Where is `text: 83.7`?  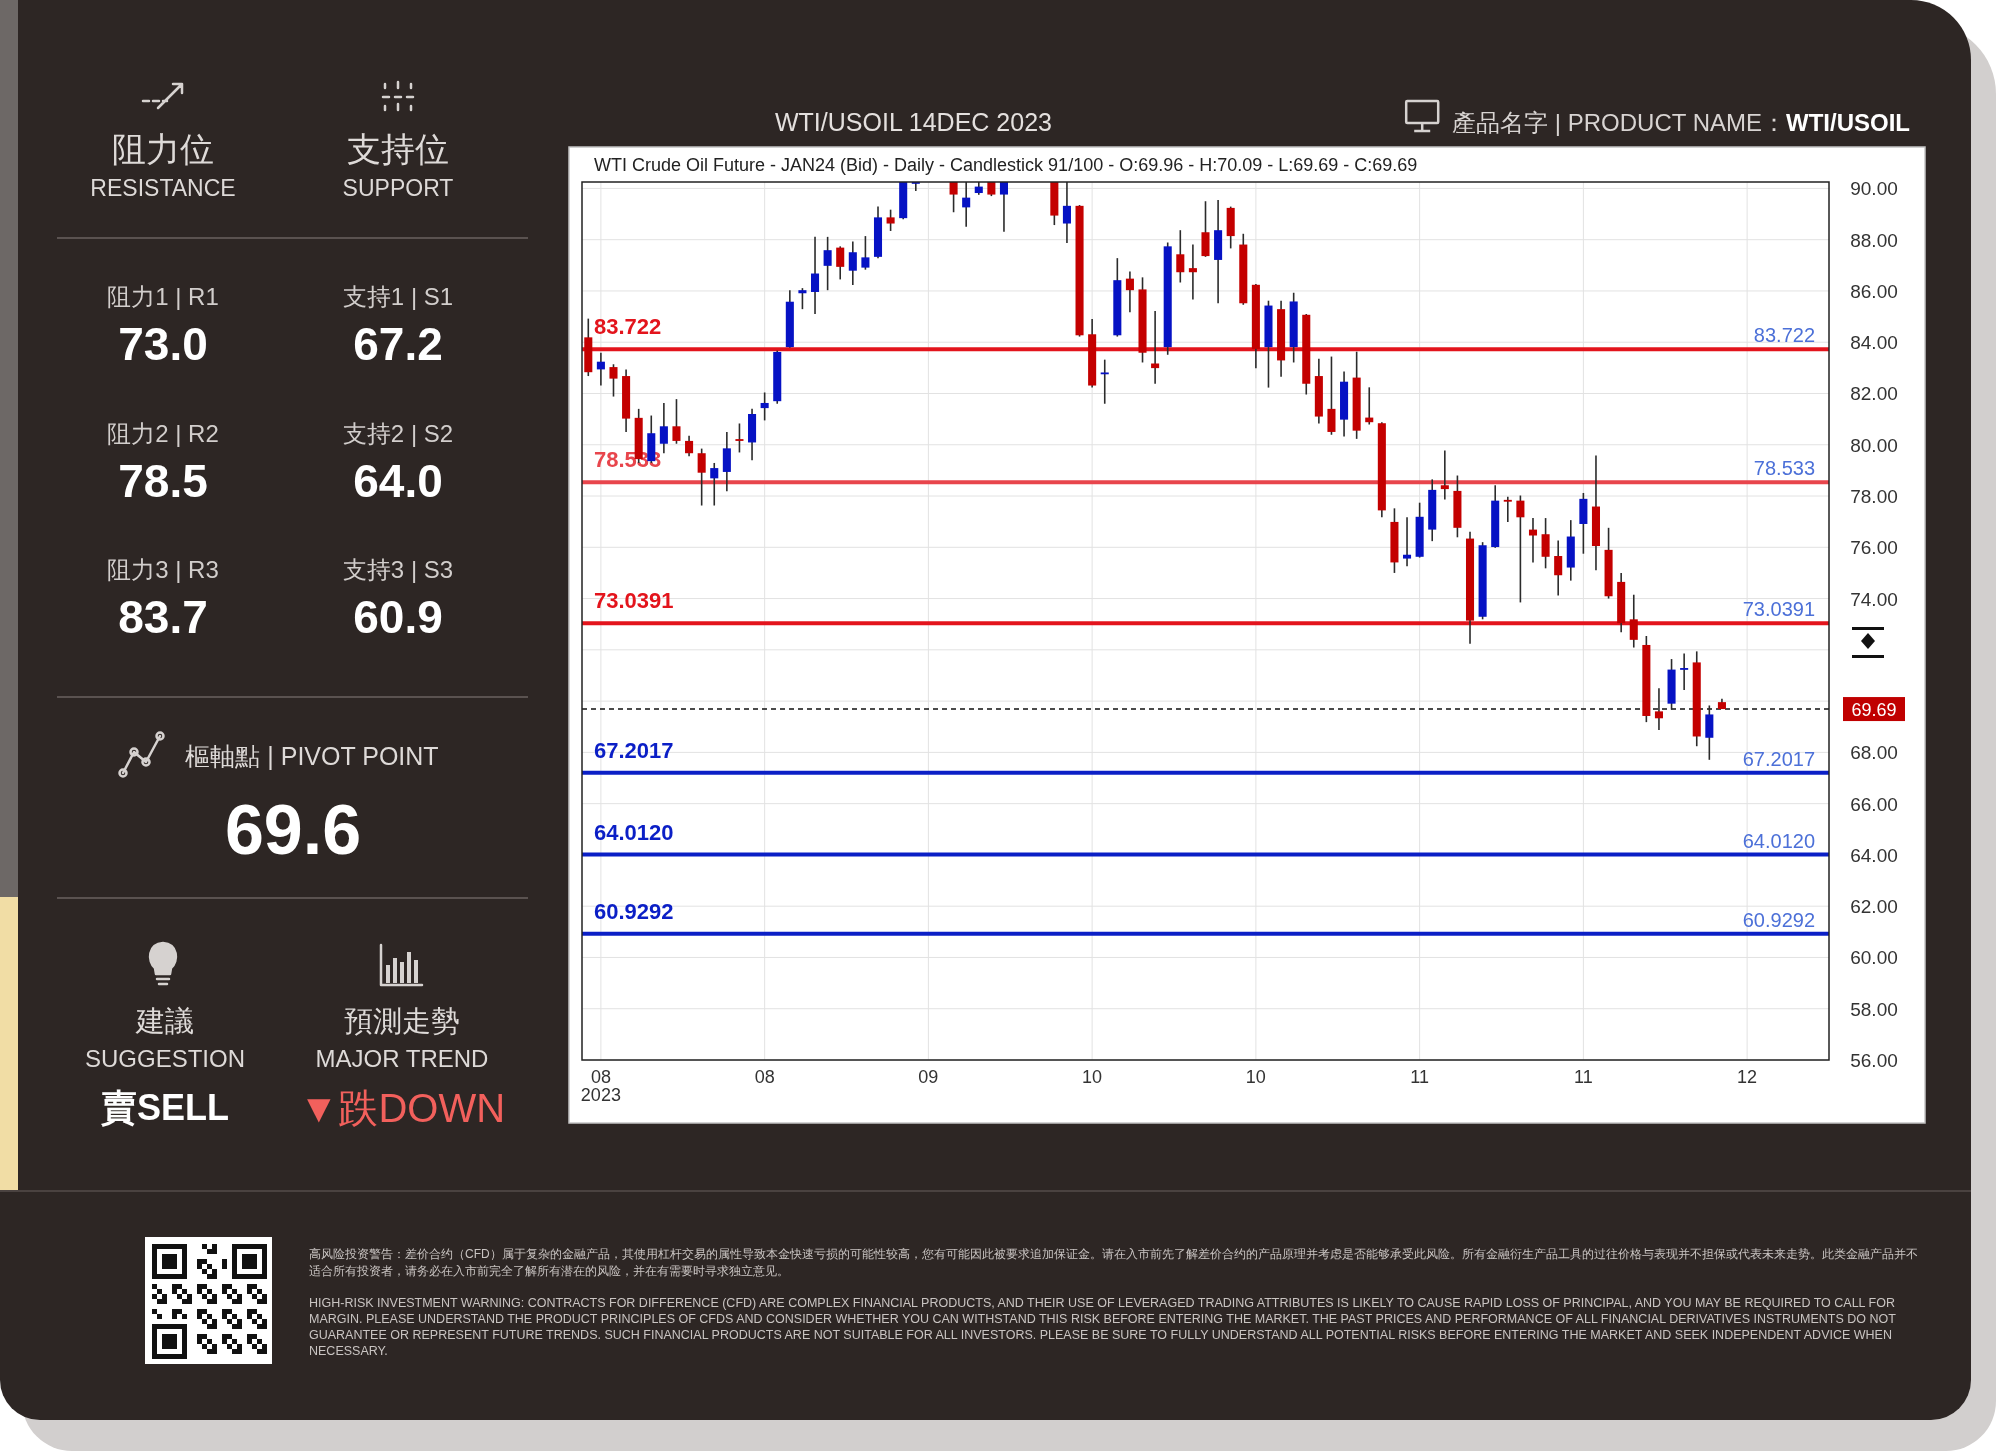 text: 83.7 is located at coordinates (163, 617).